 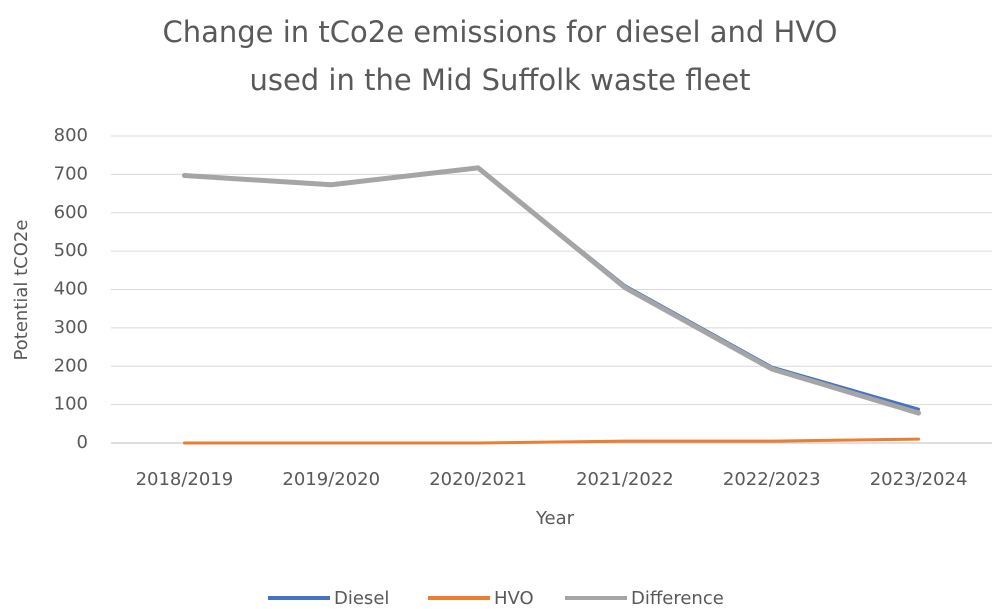 What do you see at coordinates (677, 598) in the screenshot?
I see `legend-label: Difference` at bounding box center [677, 598].